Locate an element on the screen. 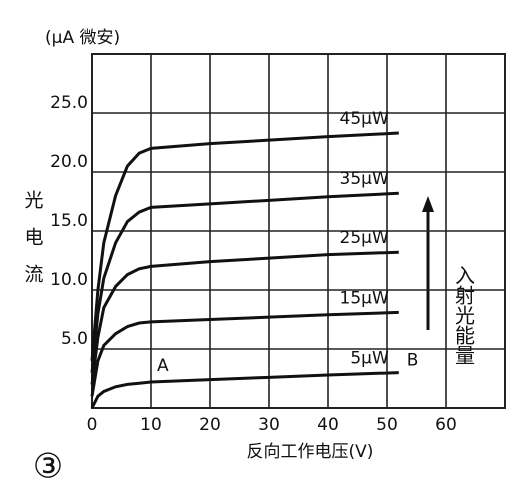 The image size is (518, 504). x-tick-label: 10 is located at coordinates (151, 425).